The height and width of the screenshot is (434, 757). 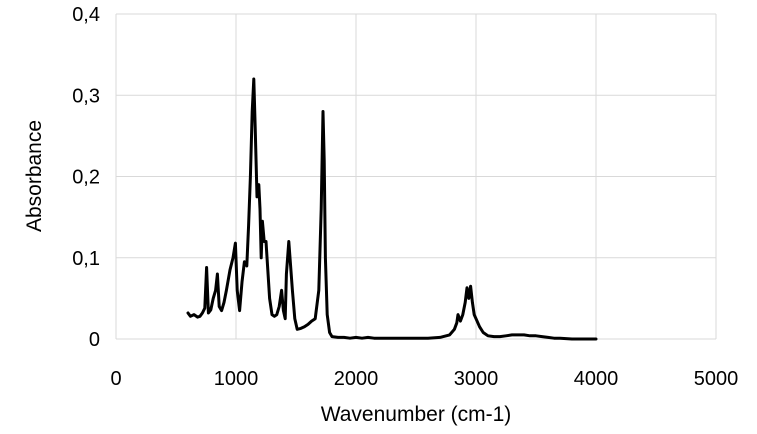 What do you see at coordinates (476, 379) in the screenshot?
I see `x-tick-label: 3000` at bounding box center [476, 379].